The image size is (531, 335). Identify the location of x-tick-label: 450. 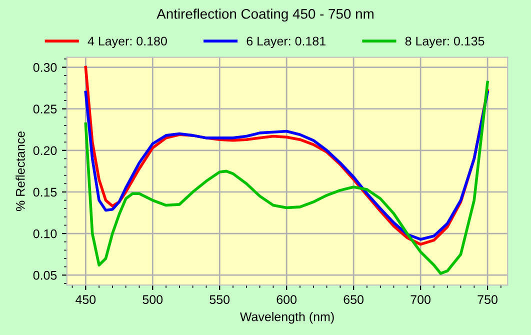
(86, 299).